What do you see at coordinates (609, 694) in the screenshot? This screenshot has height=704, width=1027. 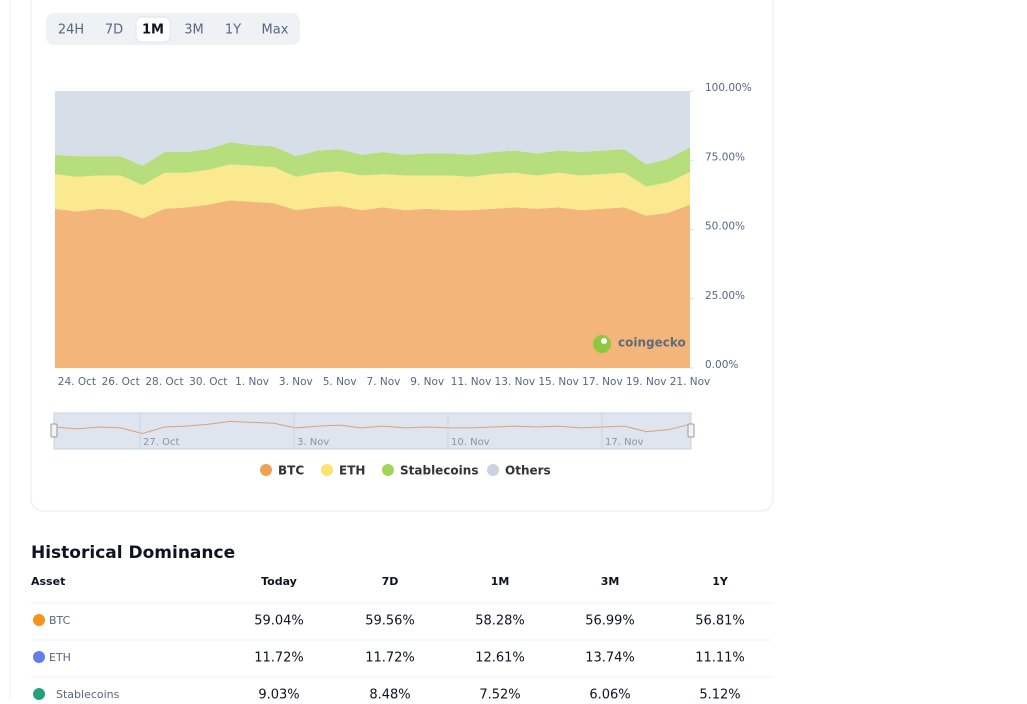 I see `table-cell: 6.06%` at bounding box center [609, 694].